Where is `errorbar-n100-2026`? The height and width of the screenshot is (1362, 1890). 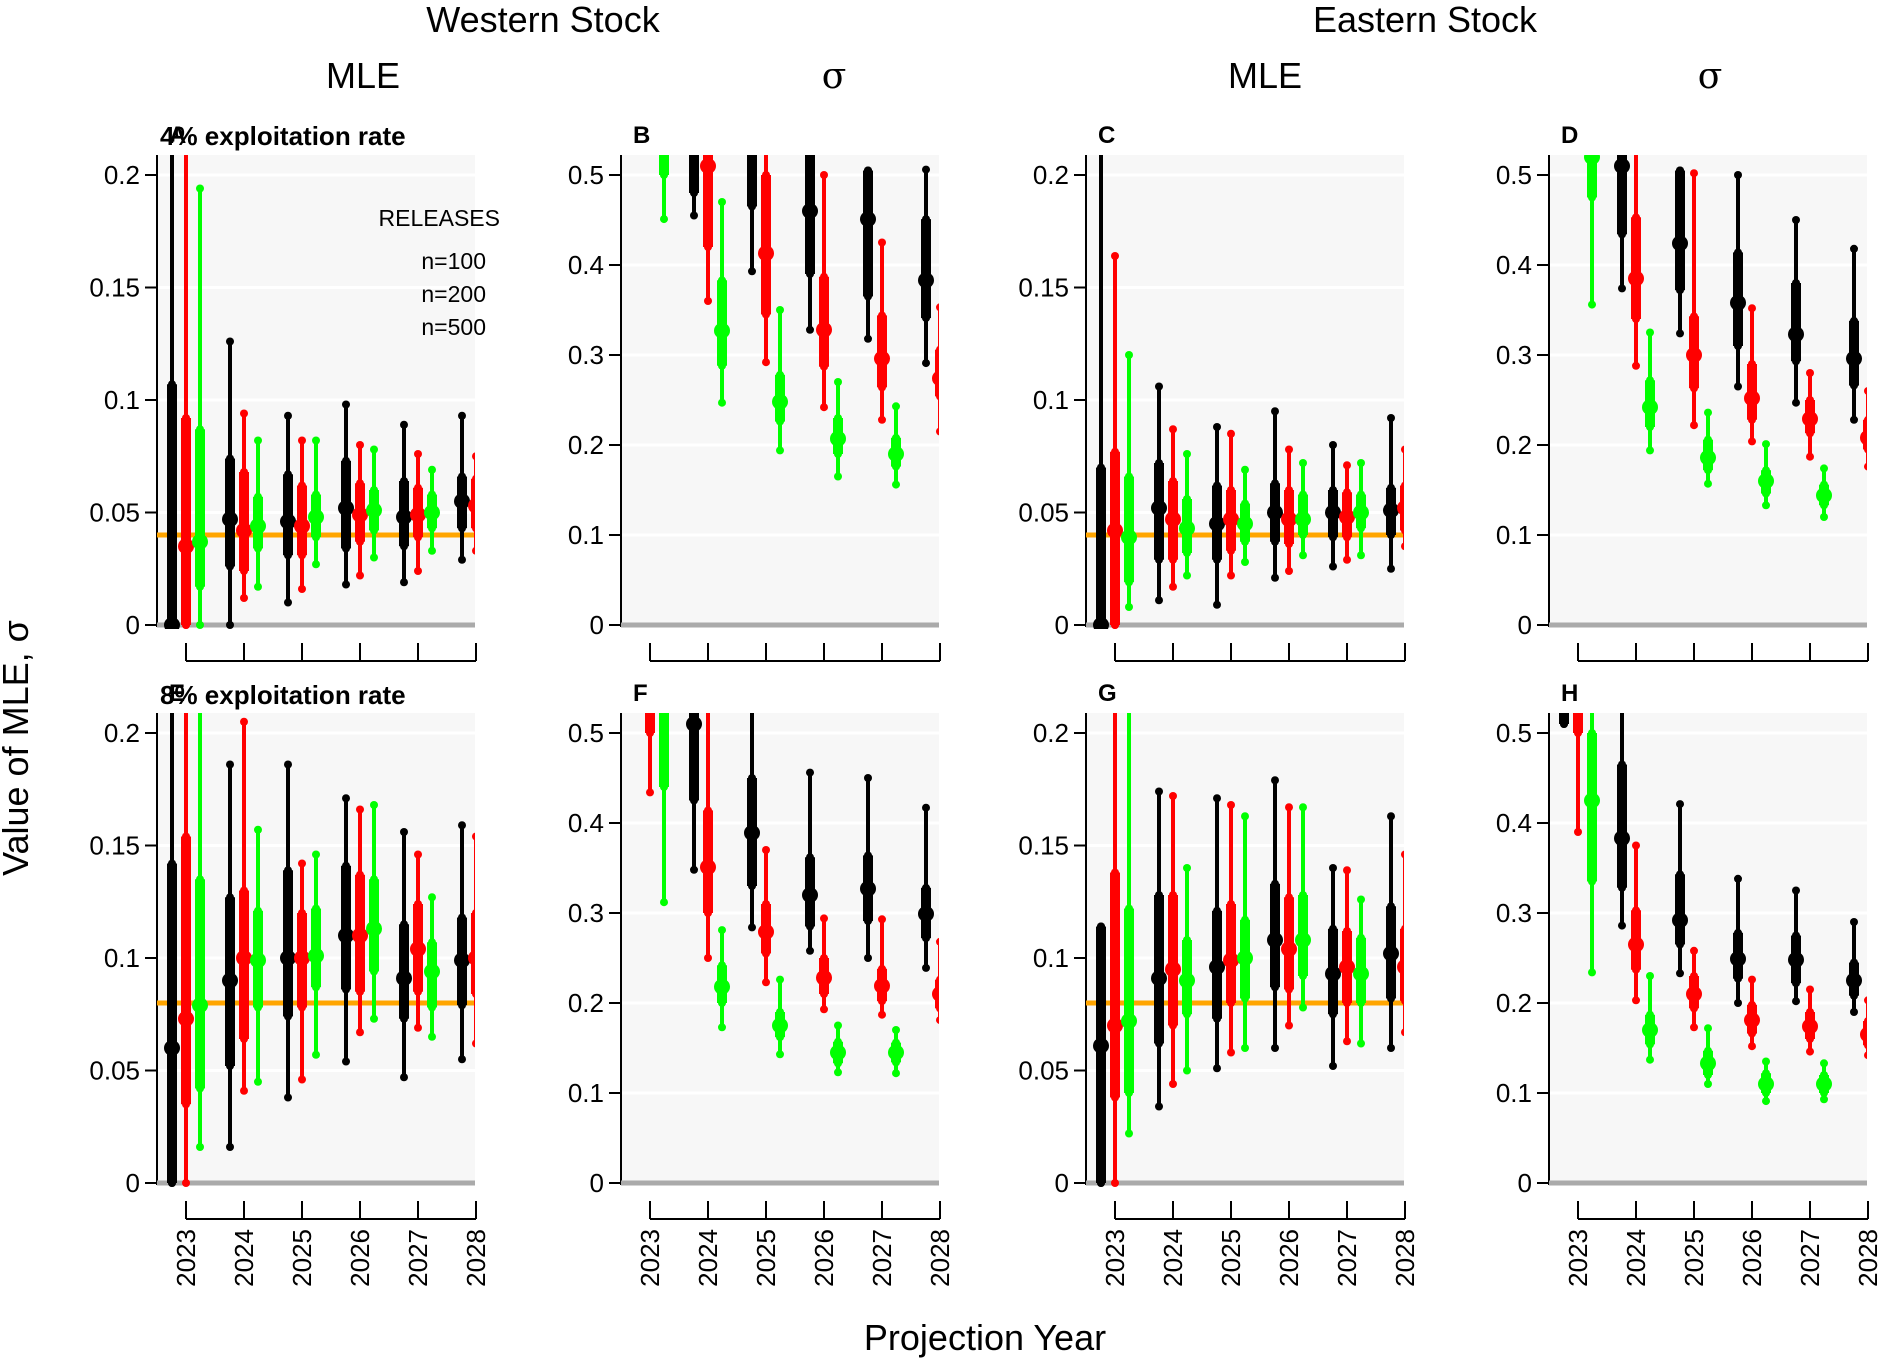 errorbar-n100-2026 is located at coordinates (810, 244).